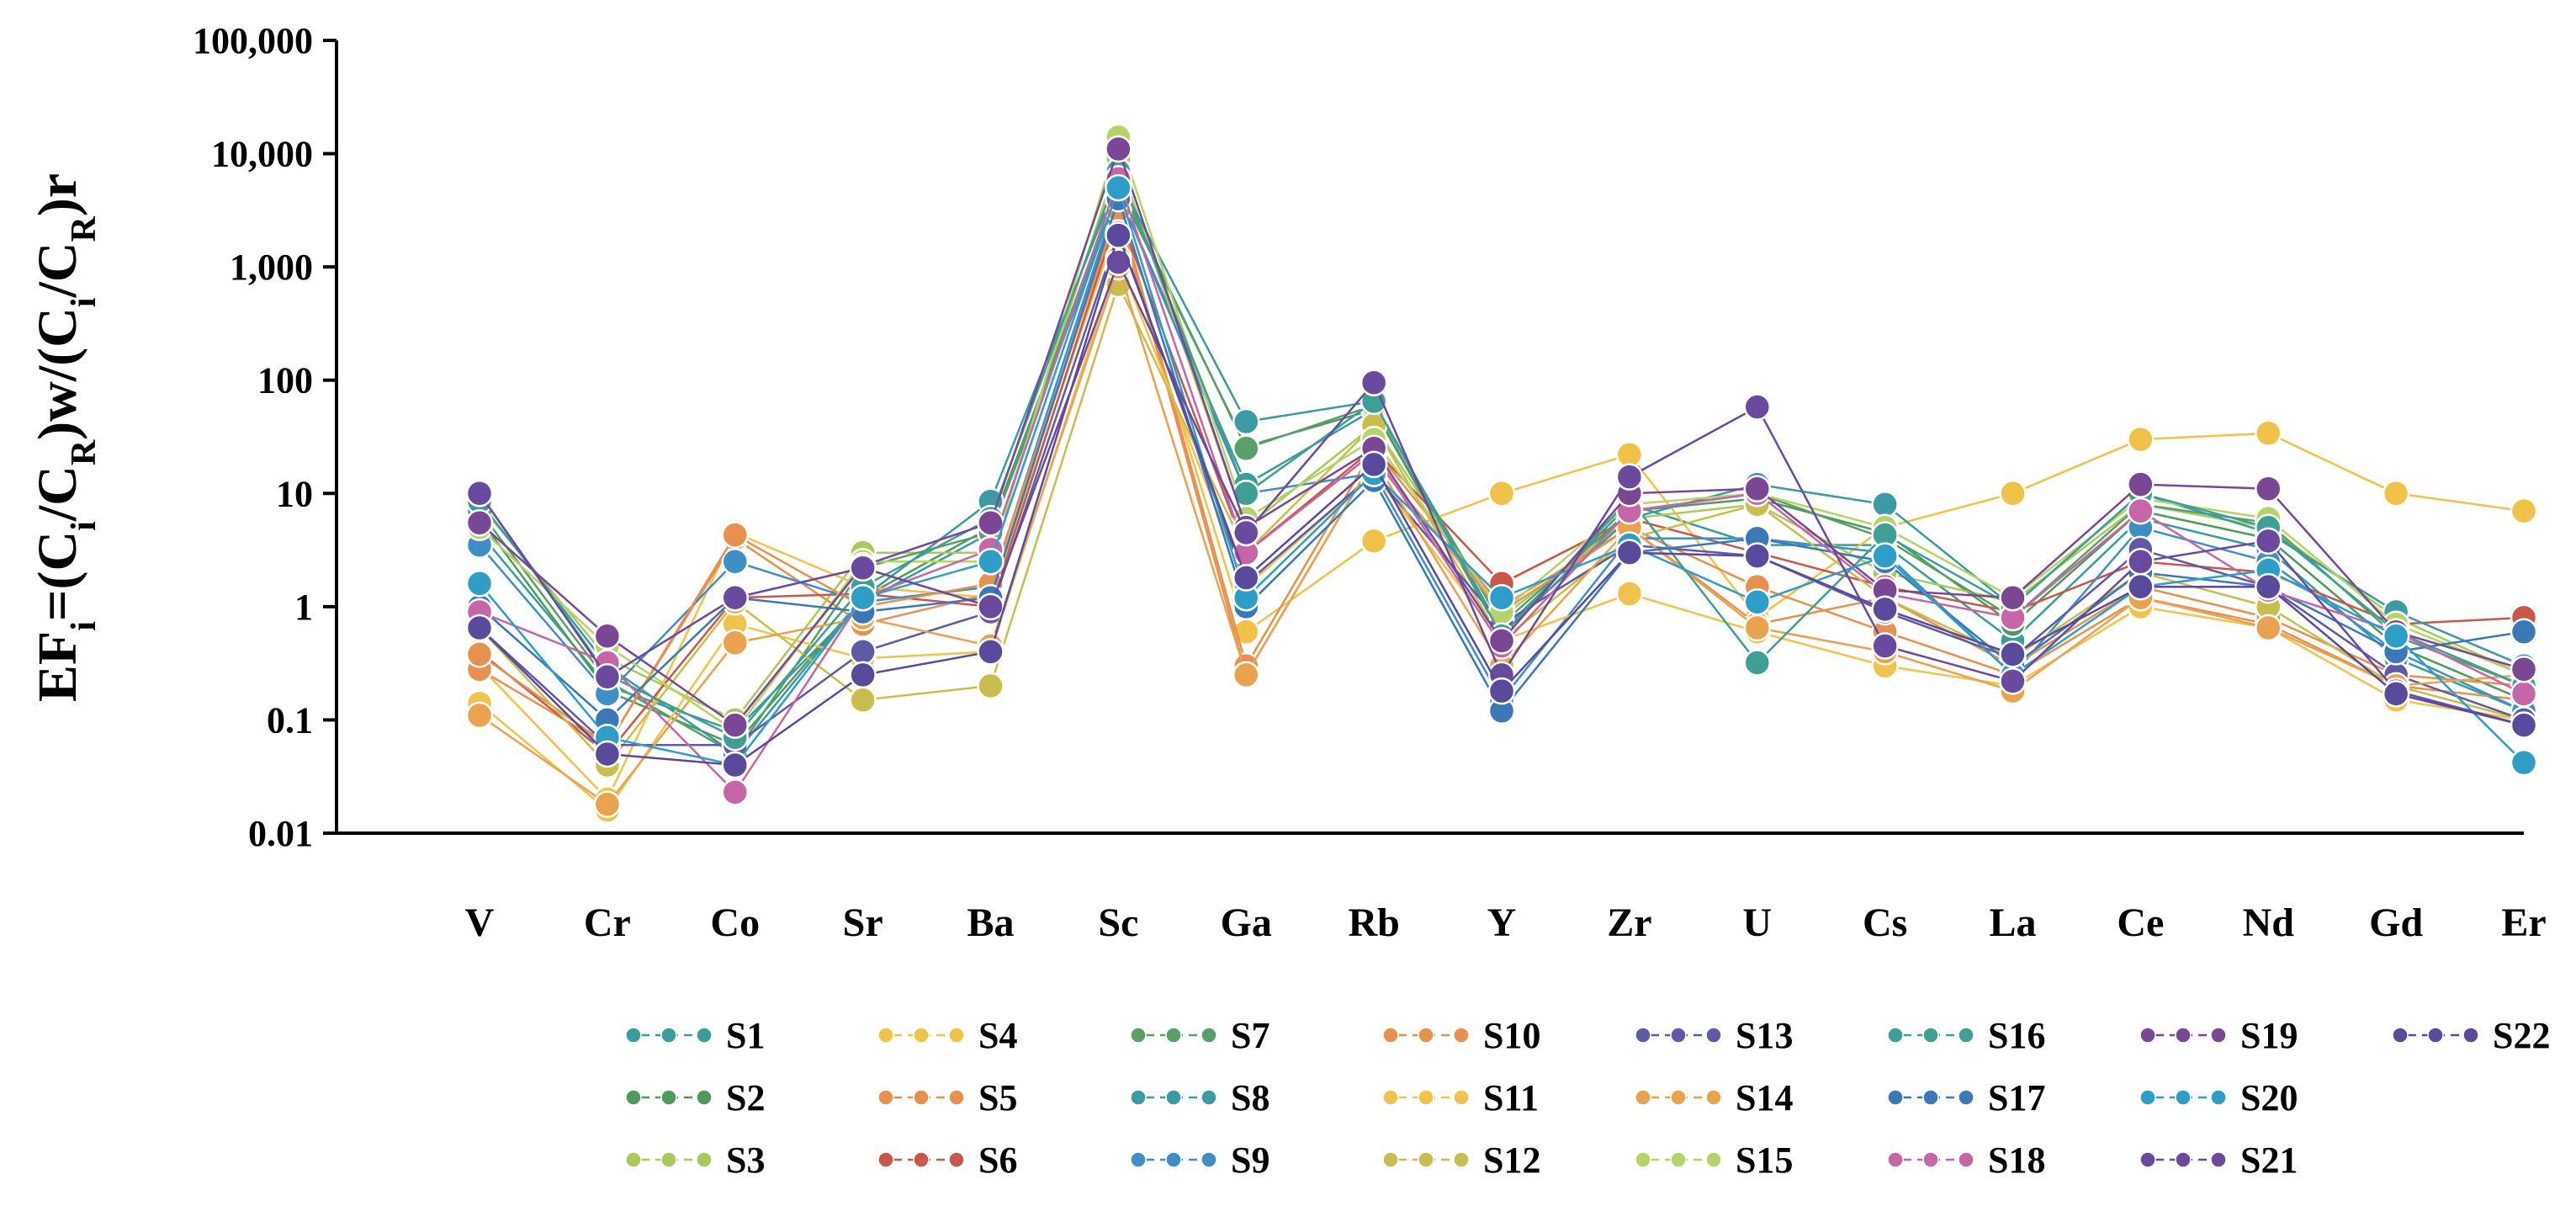  I want to click on y-tick-label: 100,000, so click(253, 40).